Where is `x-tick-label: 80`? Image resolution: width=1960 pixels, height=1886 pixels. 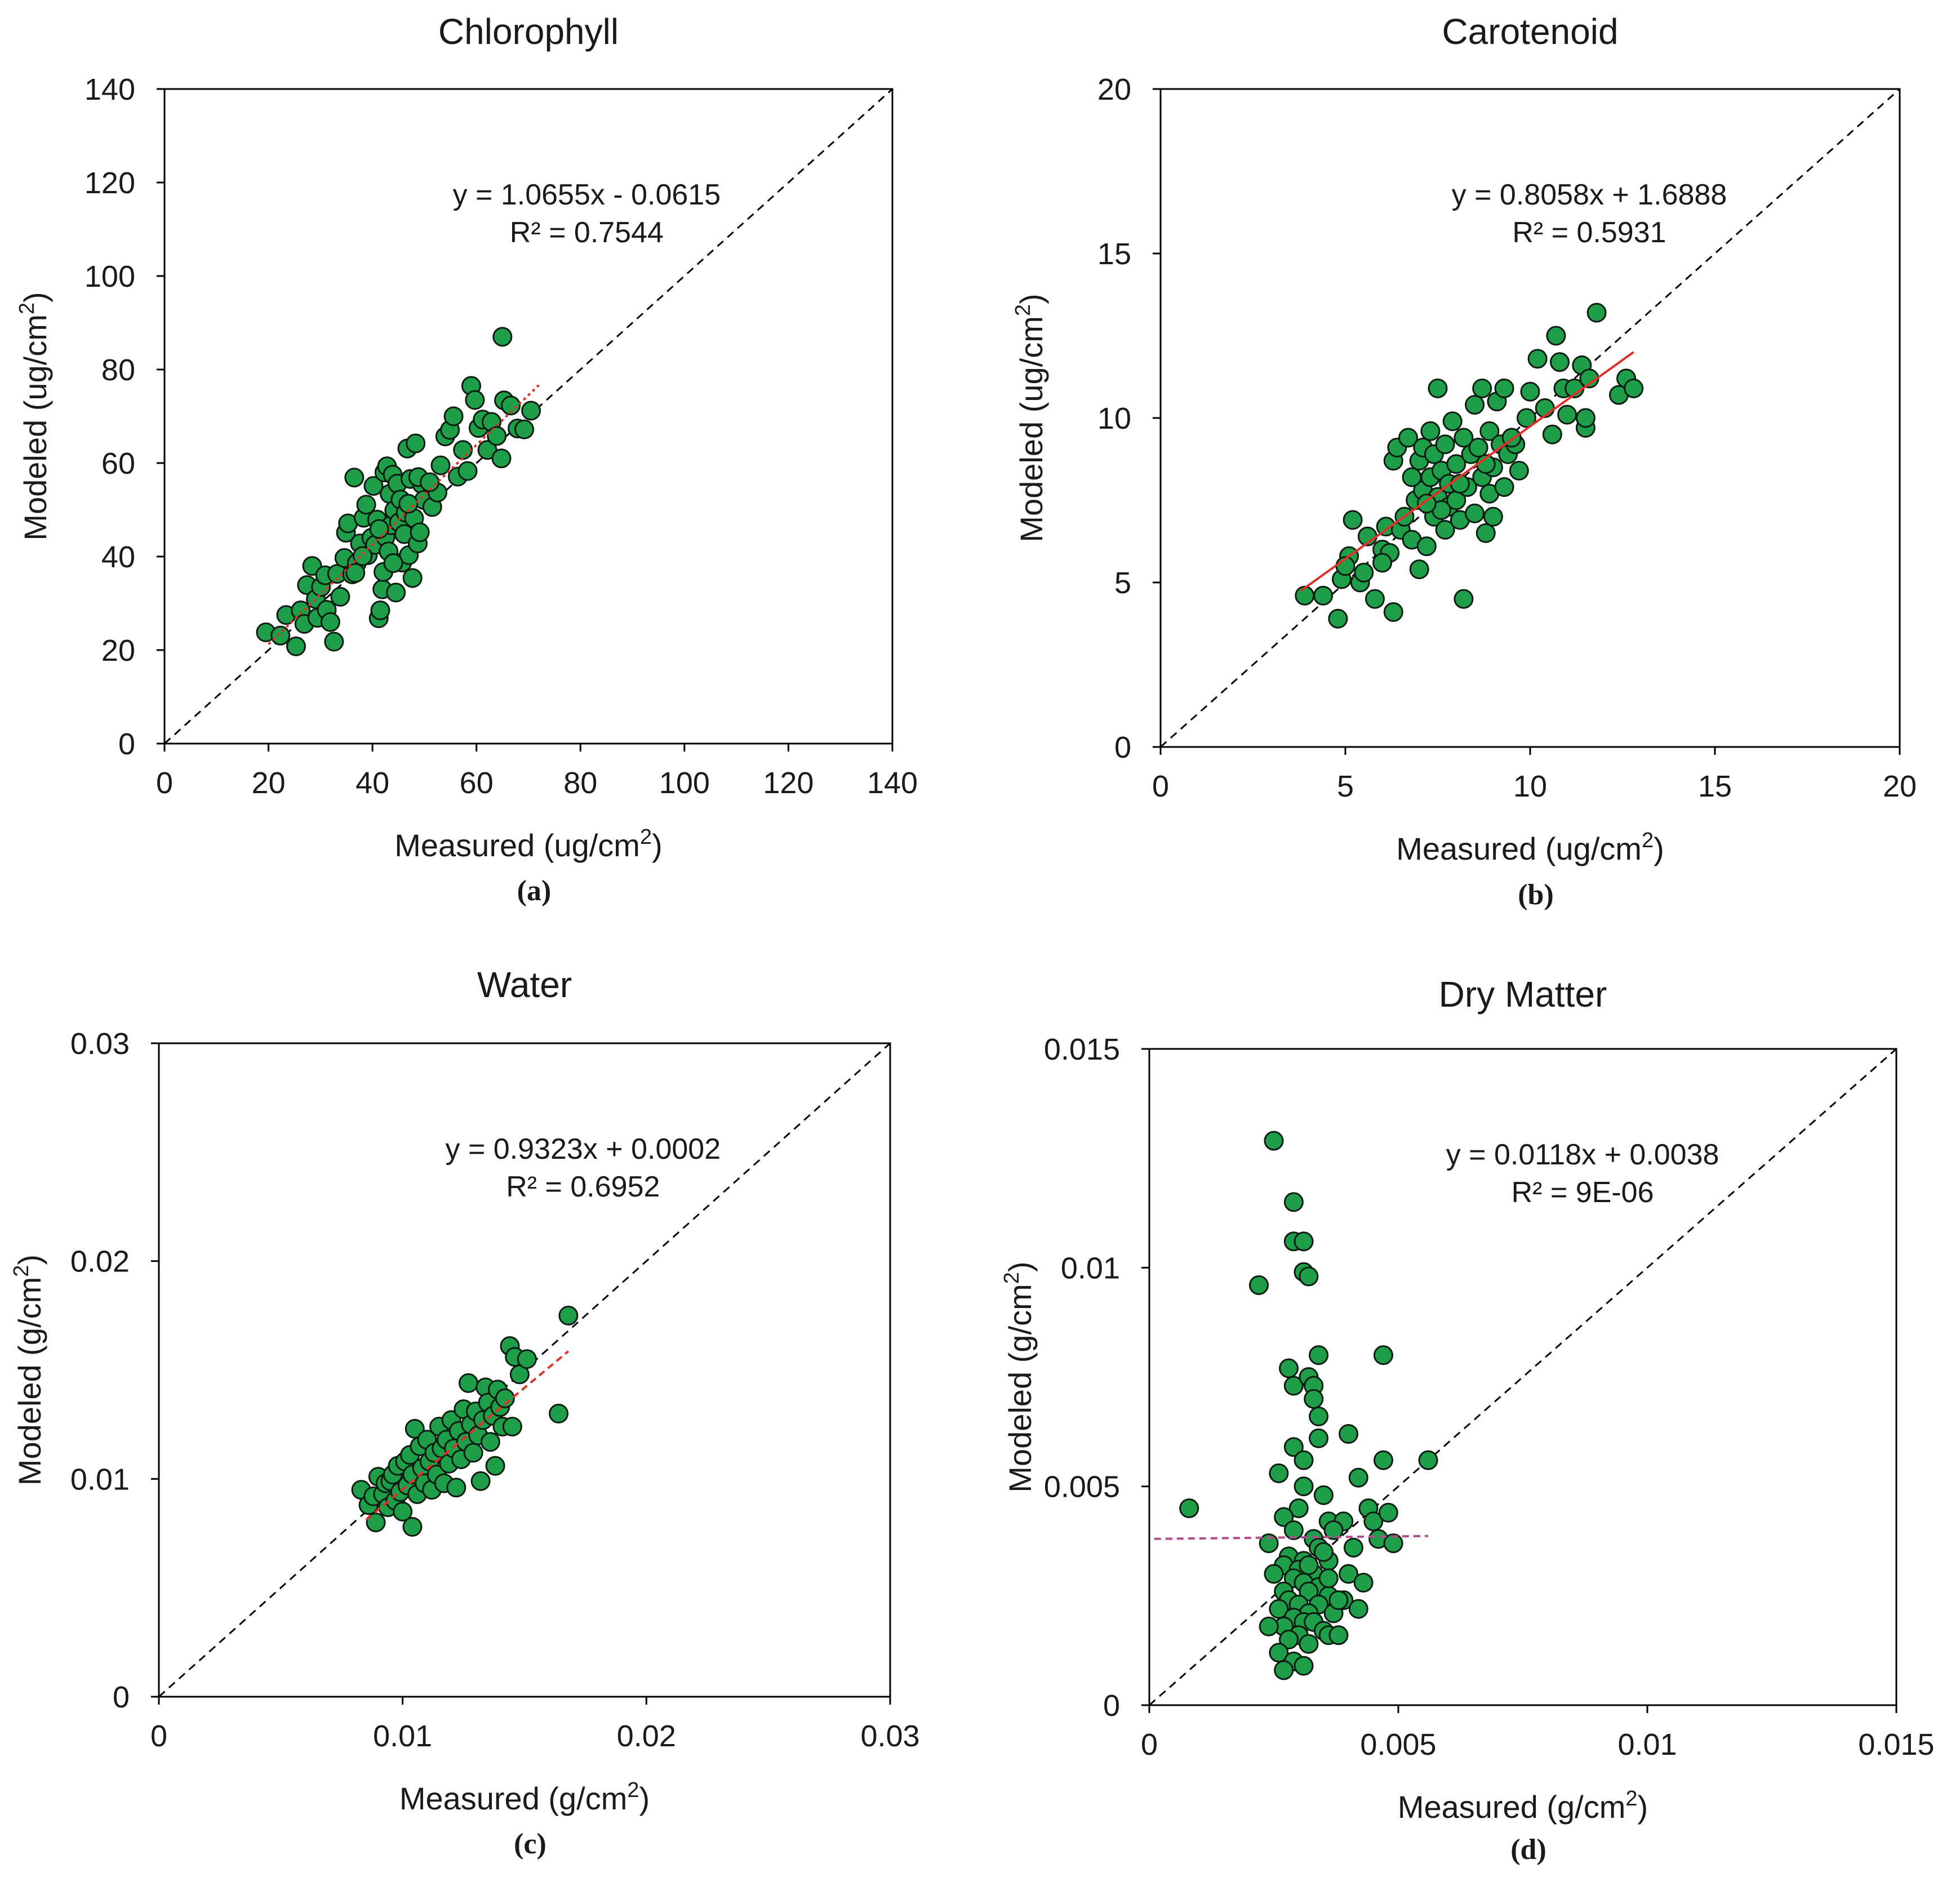
x-tick-label: 80 is located at coordinates (580, 783).